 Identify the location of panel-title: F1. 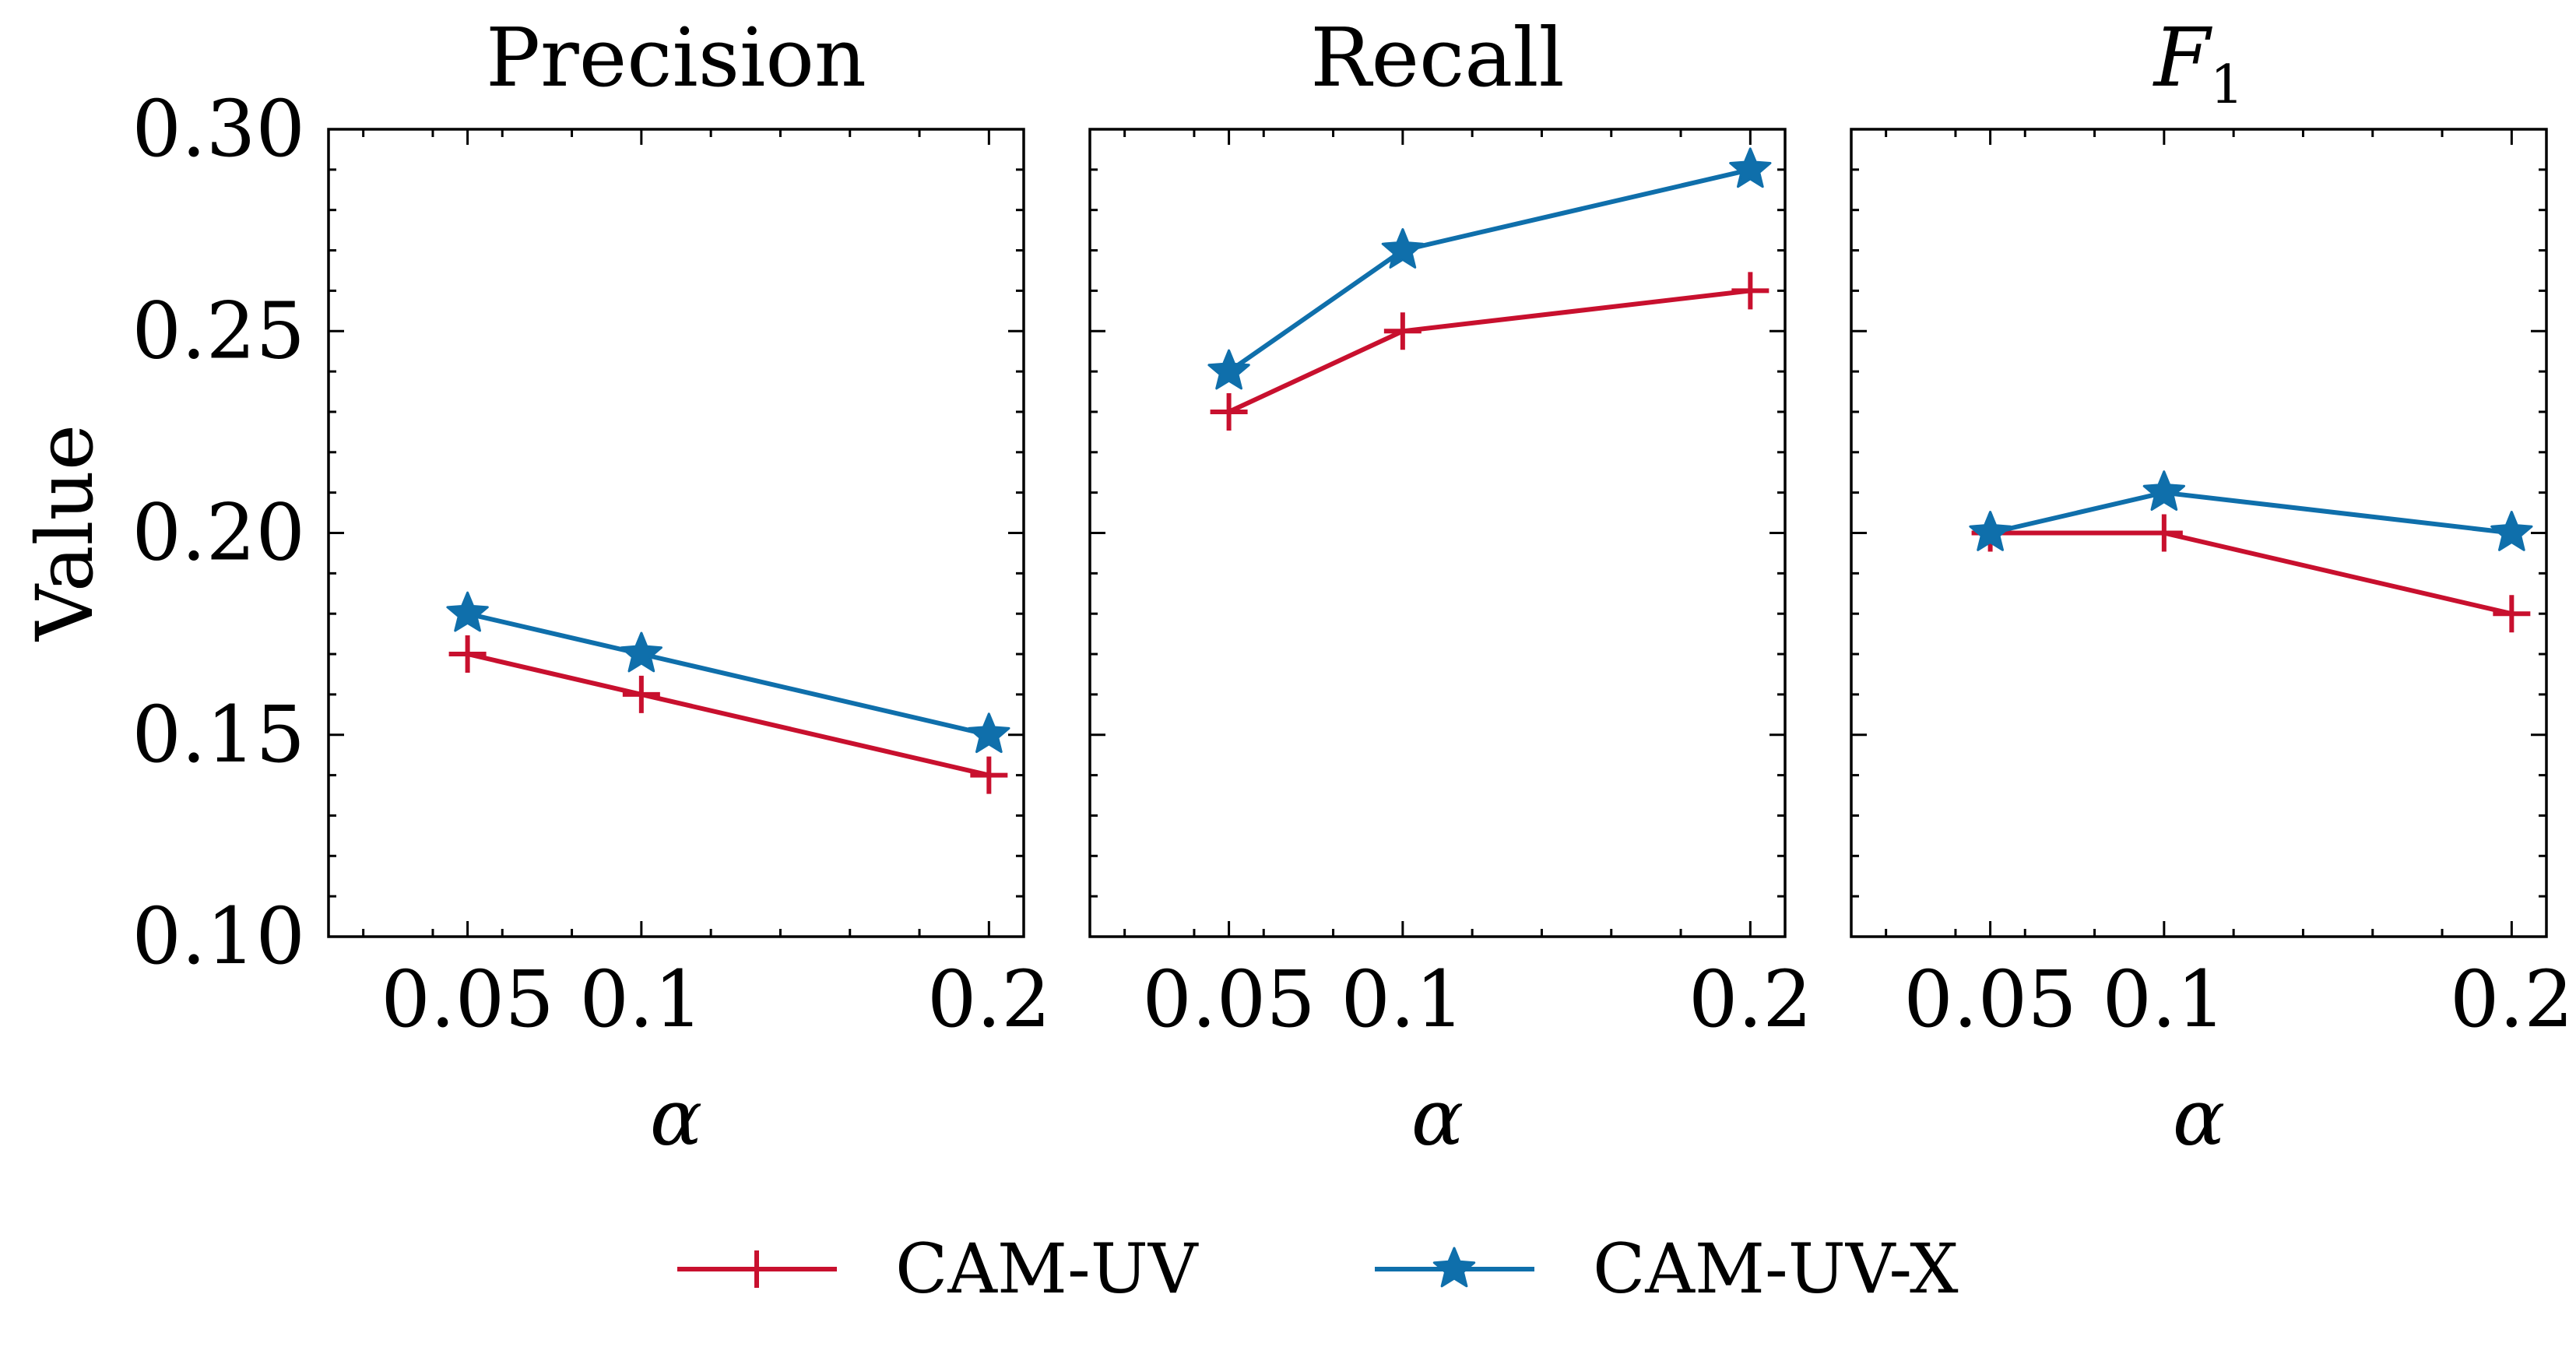
(2198, 63).